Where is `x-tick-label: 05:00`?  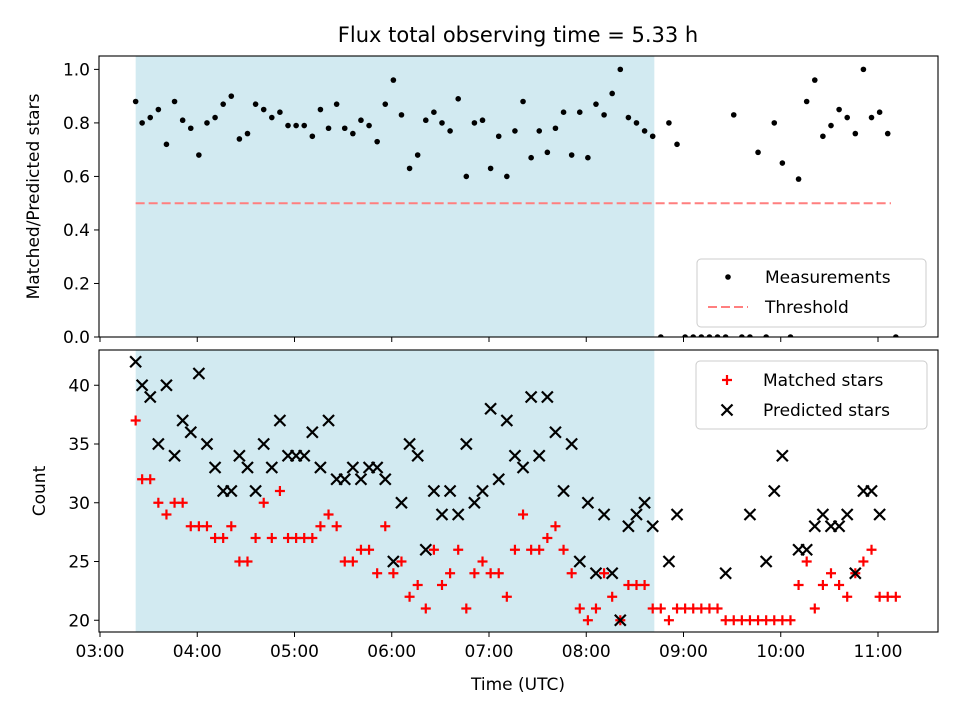 x-tick-label: 05:00 is located at coordinates (294, 652).